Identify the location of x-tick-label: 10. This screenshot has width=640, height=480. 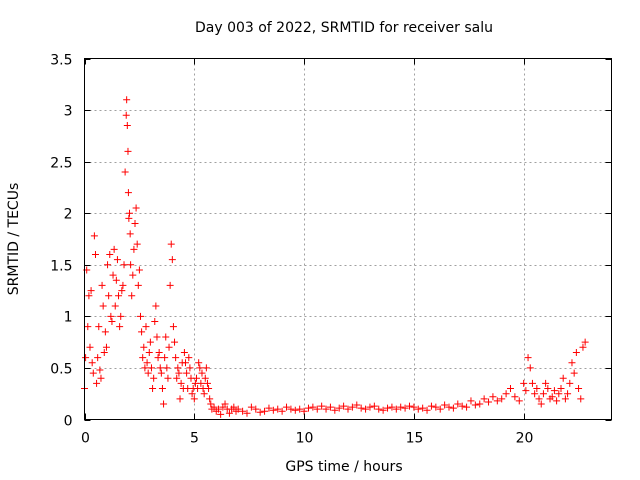
(305, 439).